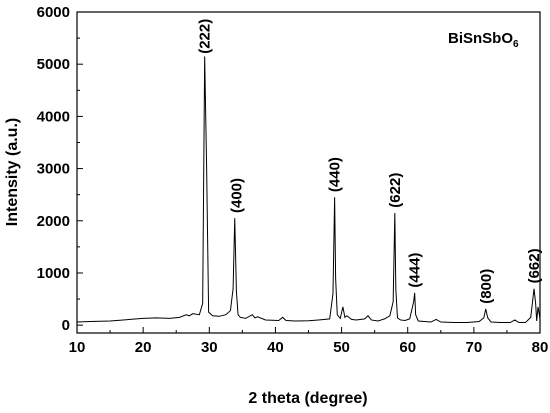  Describe the element at coordinates (307, 398) in the screenshot. I see `x-axis-title: 2 theta (degree)` at that location.